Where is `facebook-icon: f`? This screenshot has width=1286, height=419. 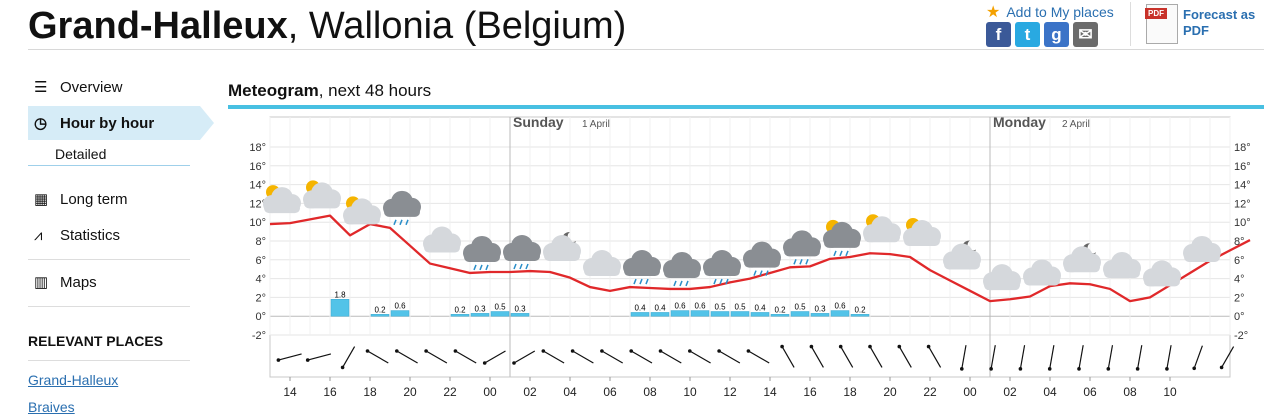
facebook-icon: f is located at coordinates (998, 34).